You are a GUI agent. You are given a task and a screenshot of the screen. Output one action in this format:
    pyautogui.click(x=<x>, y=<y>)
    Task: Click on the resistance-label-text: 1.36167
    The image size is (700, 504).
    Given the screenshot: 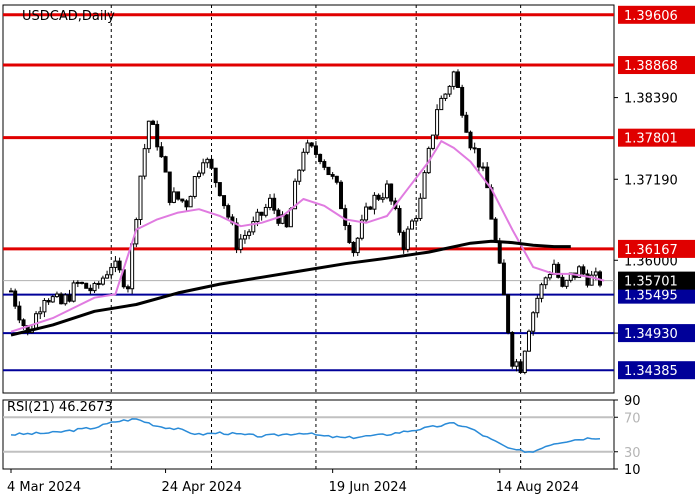 What is the action you would take?
    pyautogui.click(x=651, y=250)
    